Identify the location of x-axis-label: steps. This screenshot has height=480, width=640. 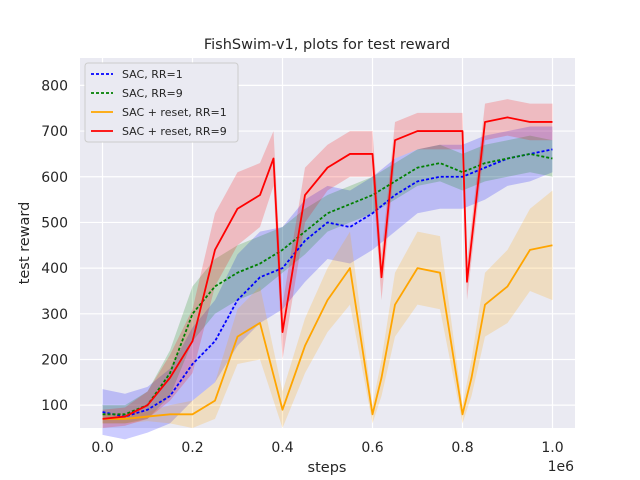
(327, 468).